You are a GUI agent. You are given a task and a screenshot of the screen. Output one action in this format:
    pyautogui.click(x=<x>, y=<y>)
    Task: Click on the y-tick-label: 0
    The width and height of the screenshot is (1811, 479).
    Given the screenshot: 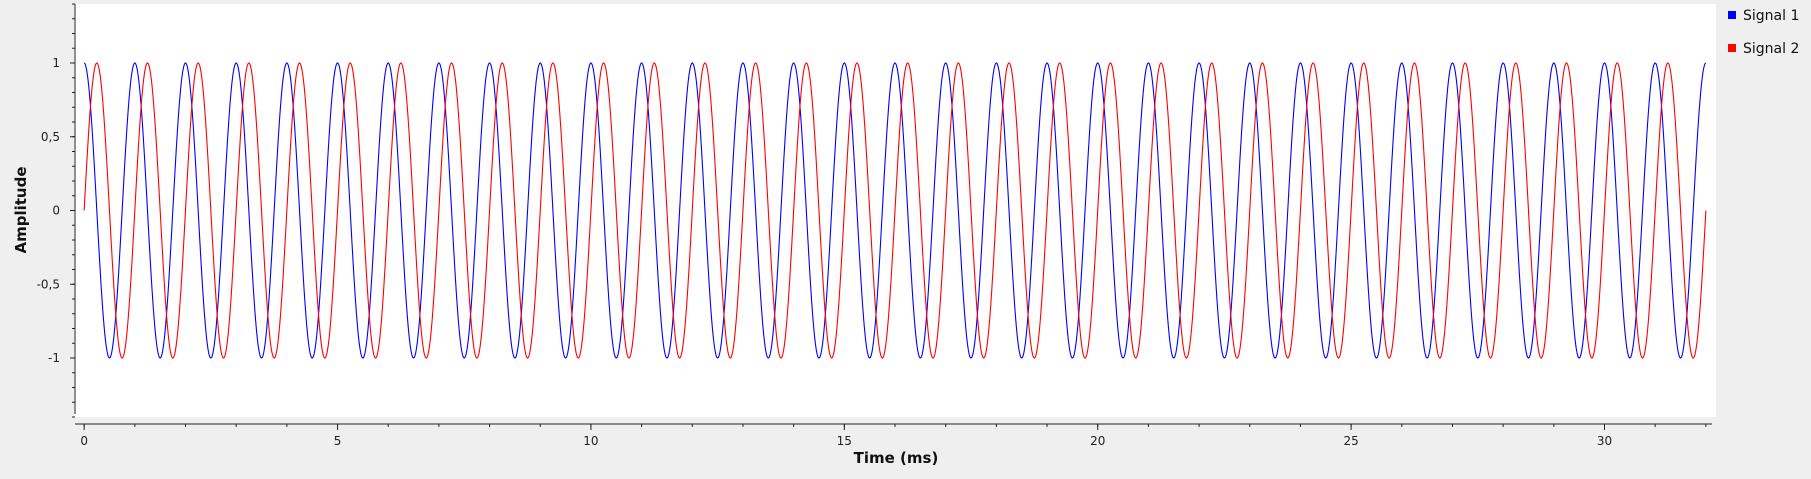 What is the action you would take?
    pyautogui.click(x=56, y=211)
    